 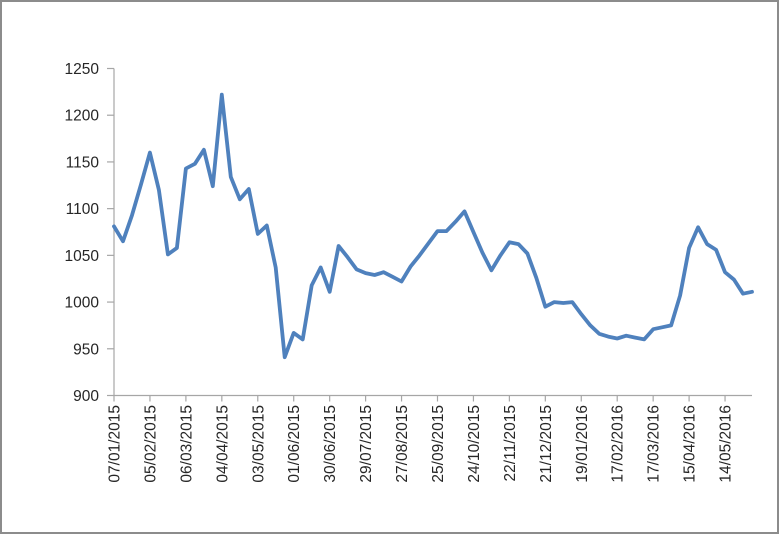 What do you see at coordinates (294, 444) in the screenshot?
I see `x-axis-label: 01/06/2015` at bounding box center [294, 444].